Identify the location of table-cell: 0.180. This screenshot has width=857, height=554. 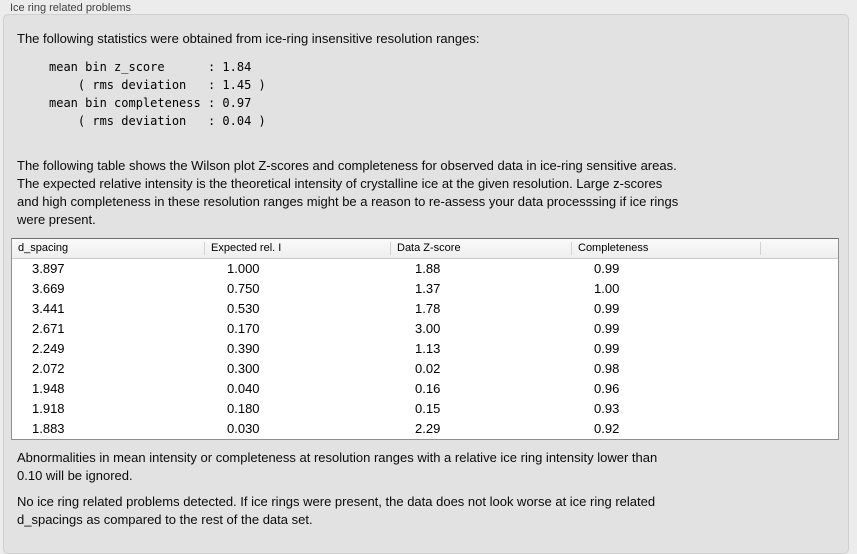
(243, 408).